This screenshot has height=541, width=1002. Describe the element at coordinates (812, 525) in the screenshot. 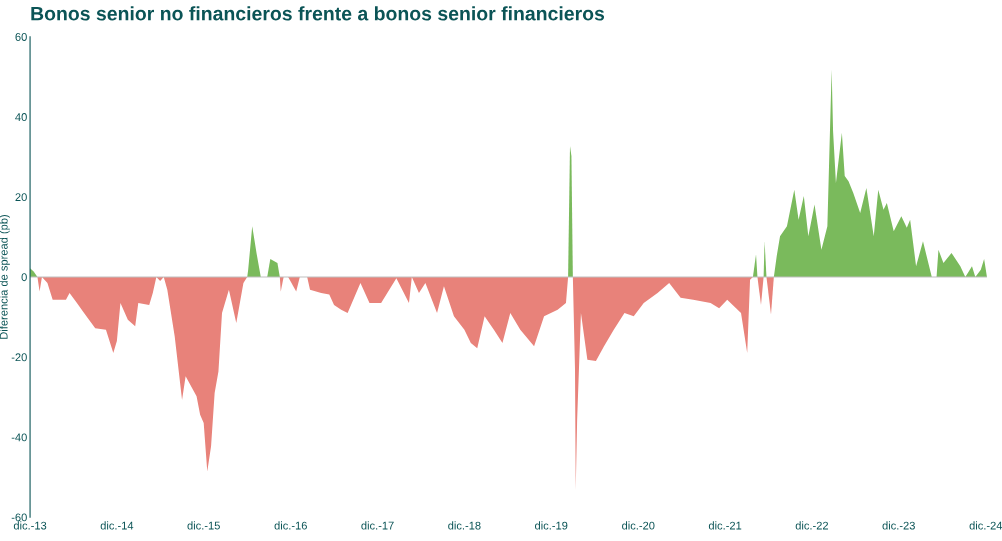

I see `x-tick-label: dic.-22` at that location.